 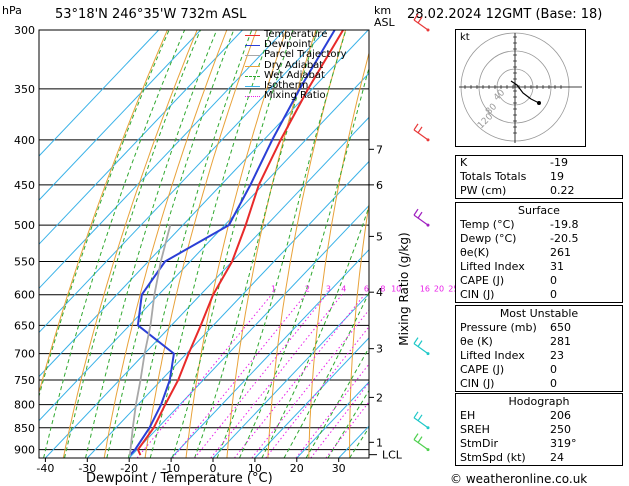 What do you see at coordinates (150, 340) in the screenshot?
I see `parcel-trajectory-line` at bounding box center [150, 340].